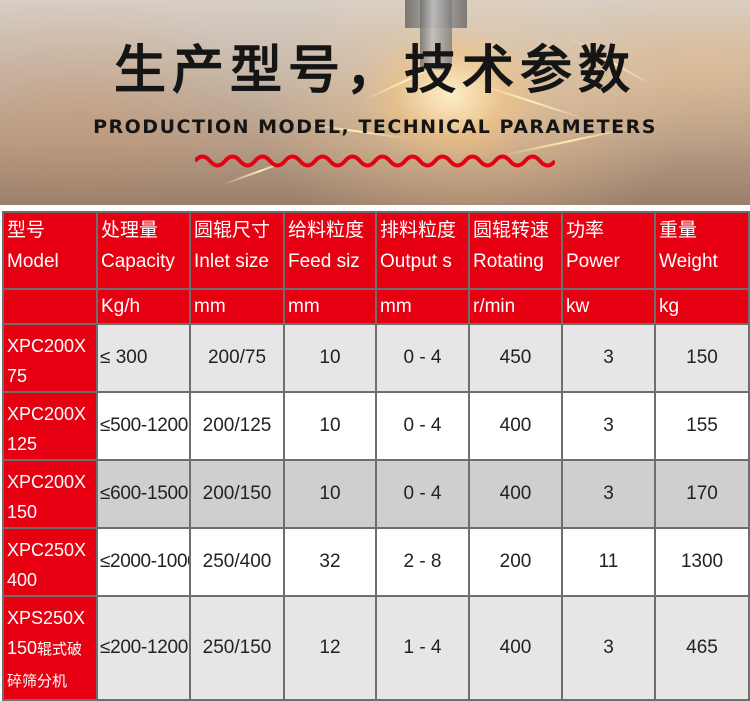  What do you see at coordinates (375, 161) in the screenshot?
I see `wave-divider` at bounding box center [375, 161].